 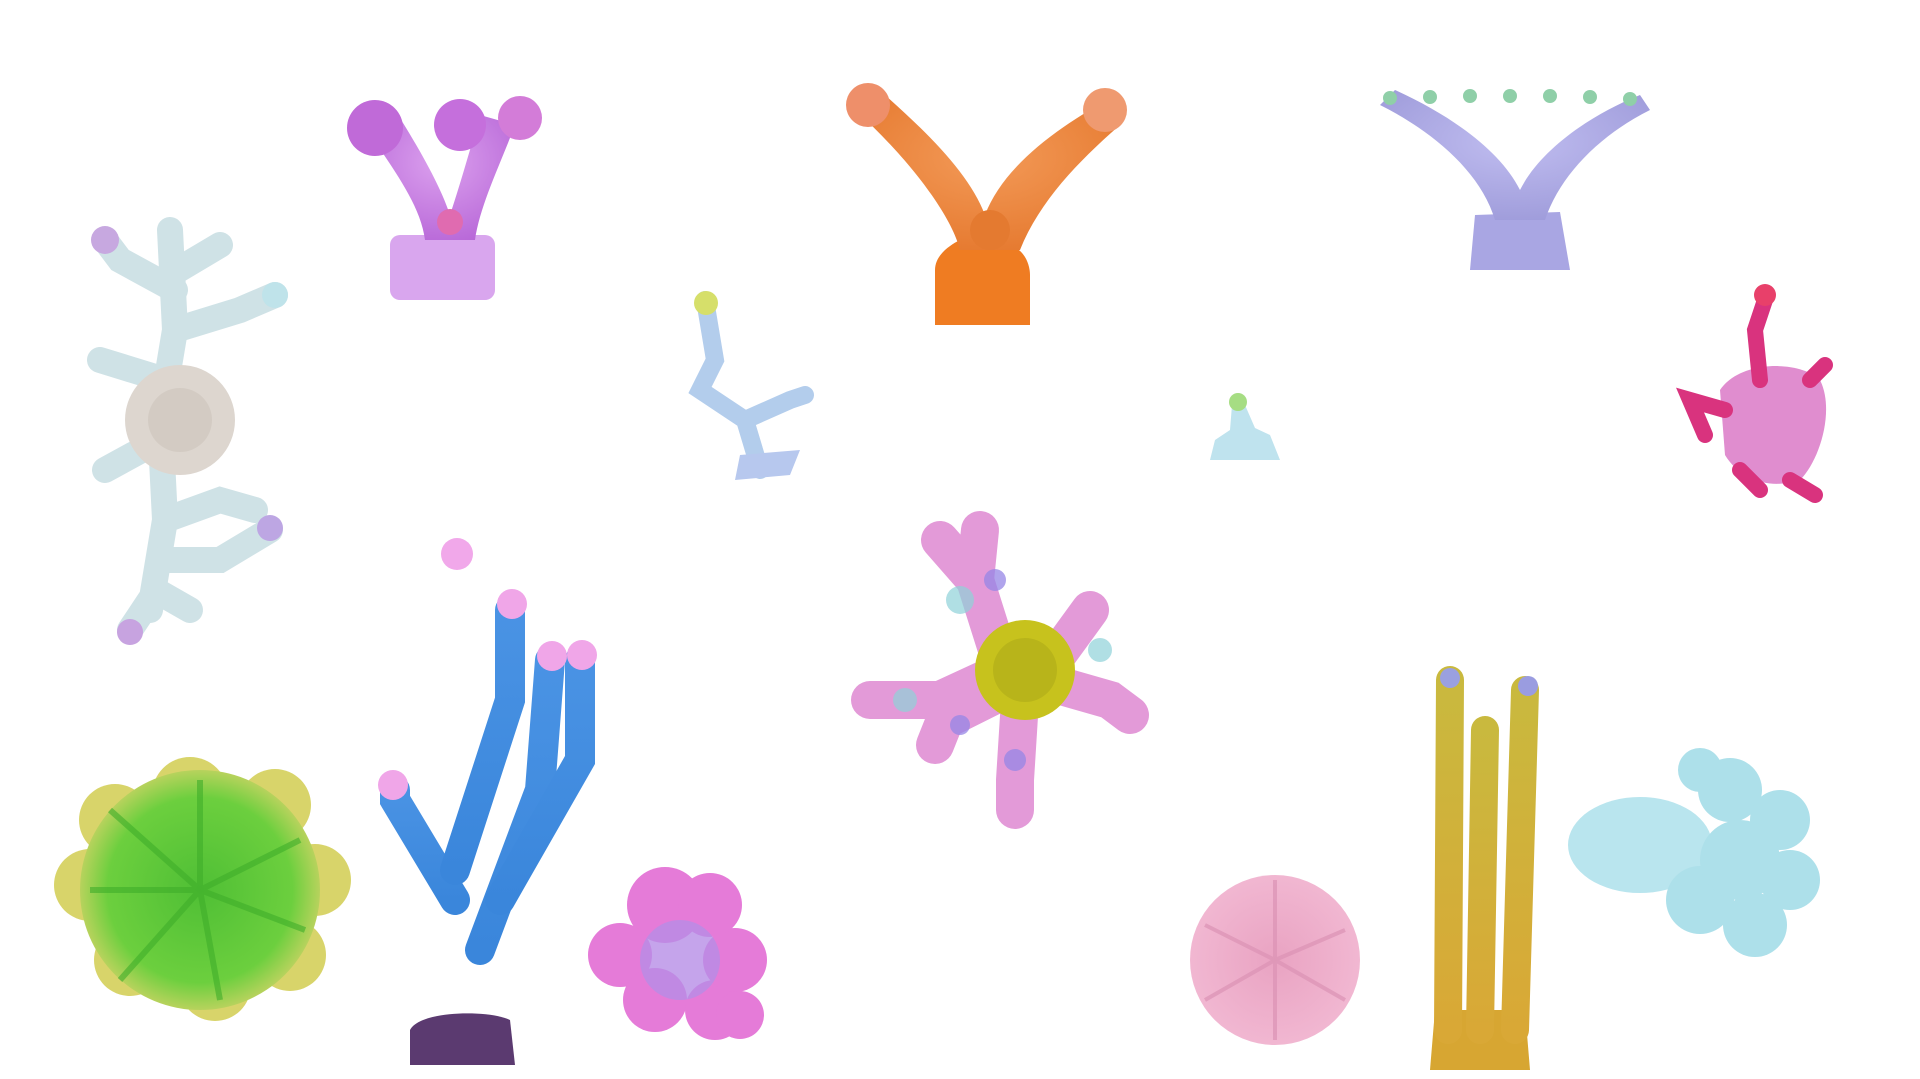 What do you see at coordinates (751, 385) in the screenshot?
I see `small-branch-coral-blue` at bounding box center [751, 385].